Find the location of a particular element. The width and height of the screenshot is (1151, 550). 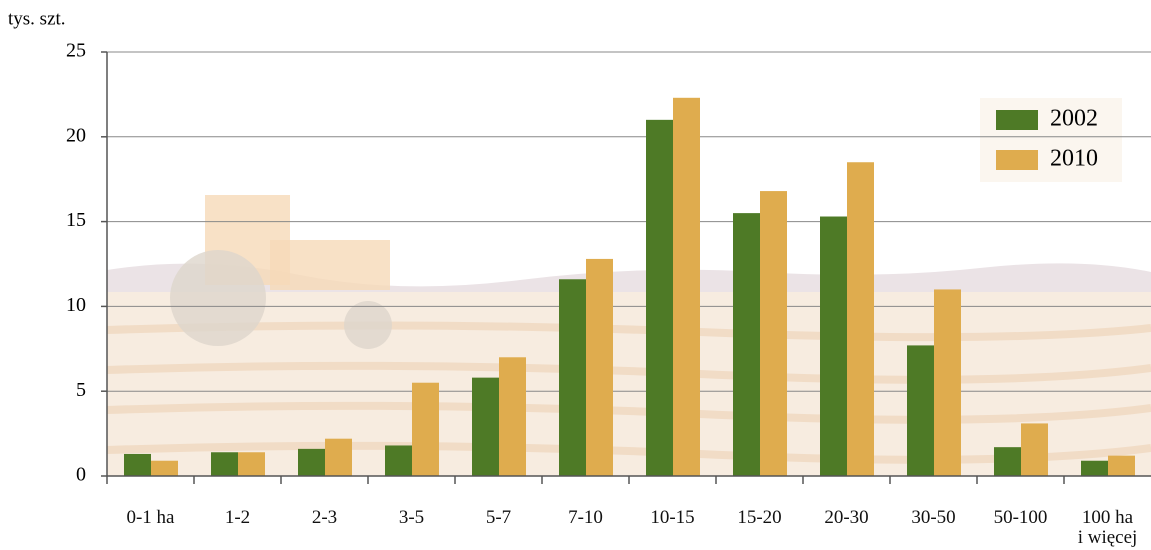

y-tick-label: 15 is located at coordinates (76, 220).